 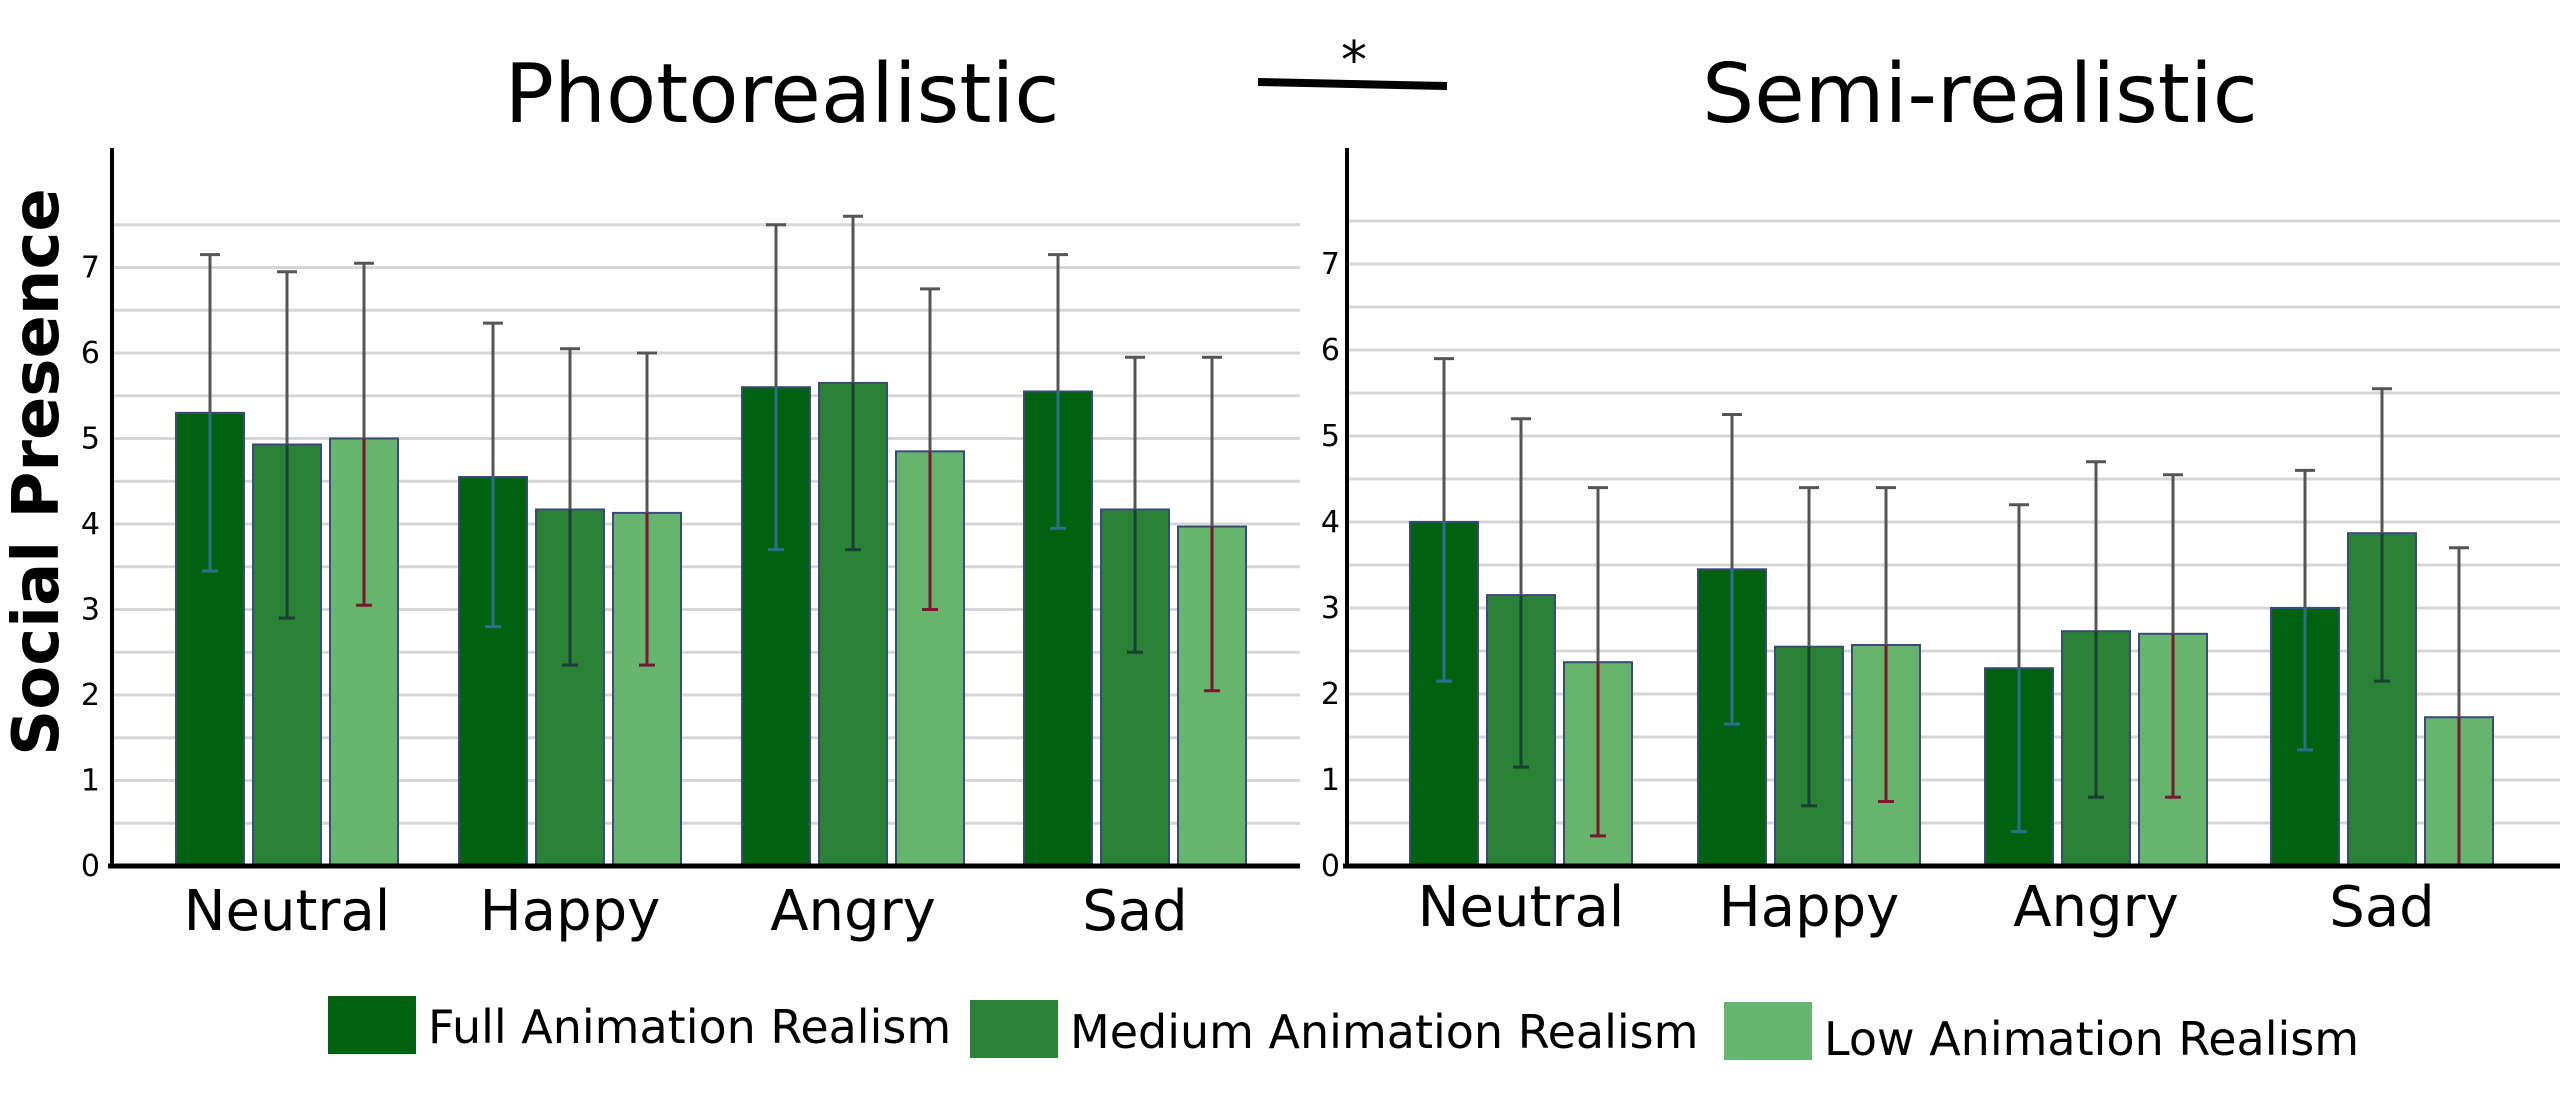 I want to click on y-axis-label: Social Presence, so click(x=37, y=472).